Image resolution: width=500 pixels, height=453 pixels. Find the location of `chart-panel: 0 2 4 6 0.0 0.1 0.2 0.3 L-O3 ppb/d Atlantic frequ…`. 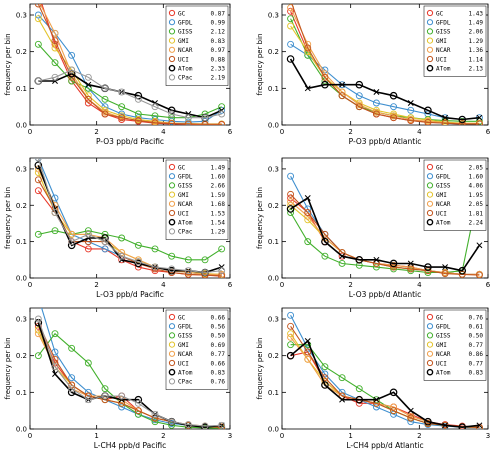

chart-panel: 0 2 4 6 0.0 0.1 0.2 0.3 L-O3 ppb/d Atlantic frequ… is located at coordinates (373, 228).